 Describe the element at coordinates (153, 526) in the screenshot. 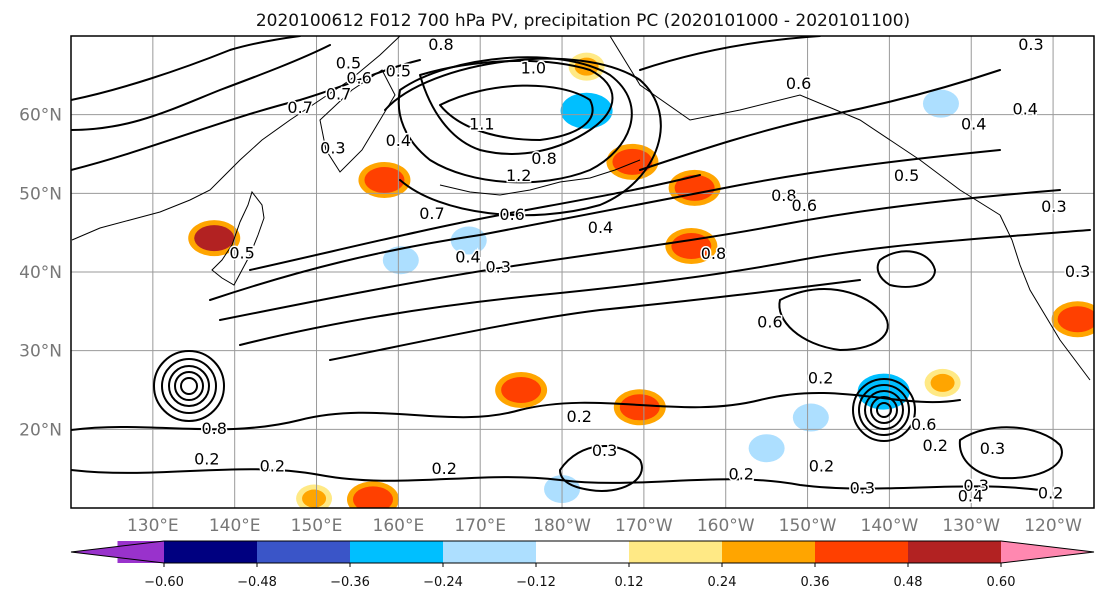

I see `lon-tick-label: 130°E` at that location.